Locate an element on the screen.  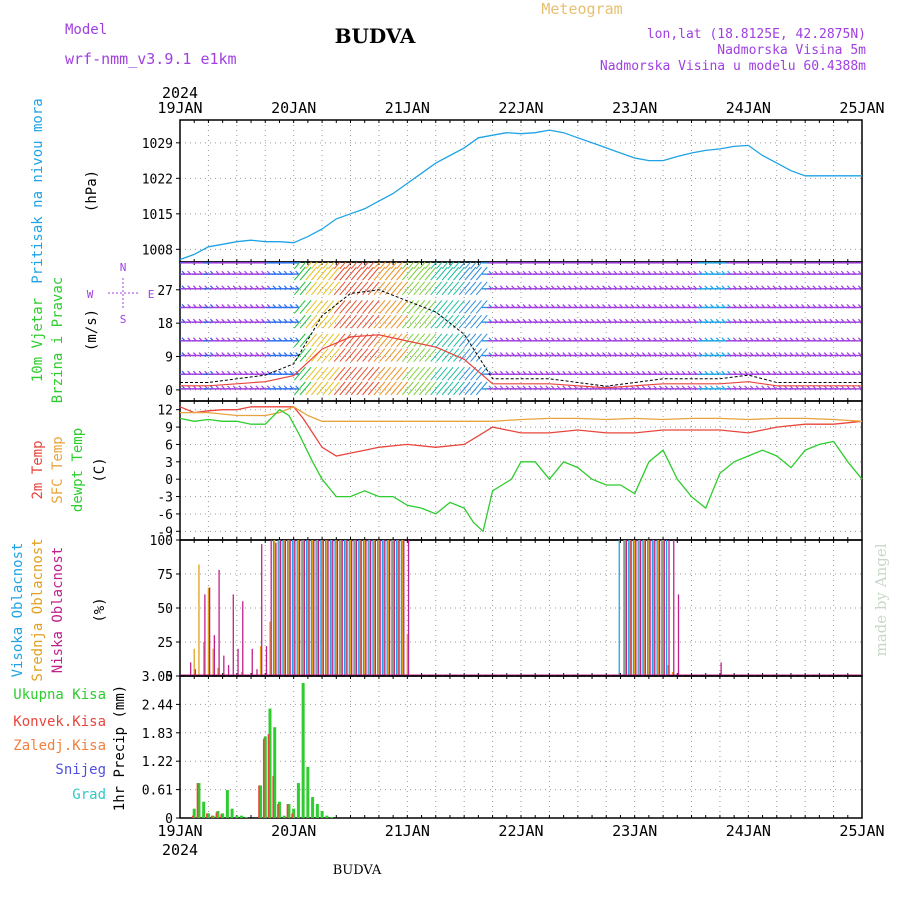
wind-gust-line is located at coordinates (521, 361).